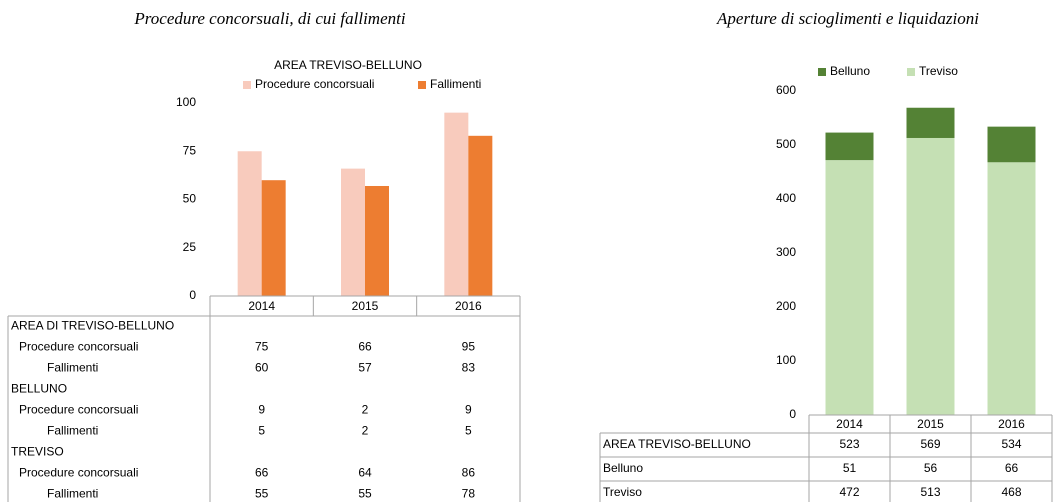 This screenshot has width=1054, height=502. Describe the element at coordinates (786, 306) in the screenshot. I see `y-tick-label: 200` at that location.